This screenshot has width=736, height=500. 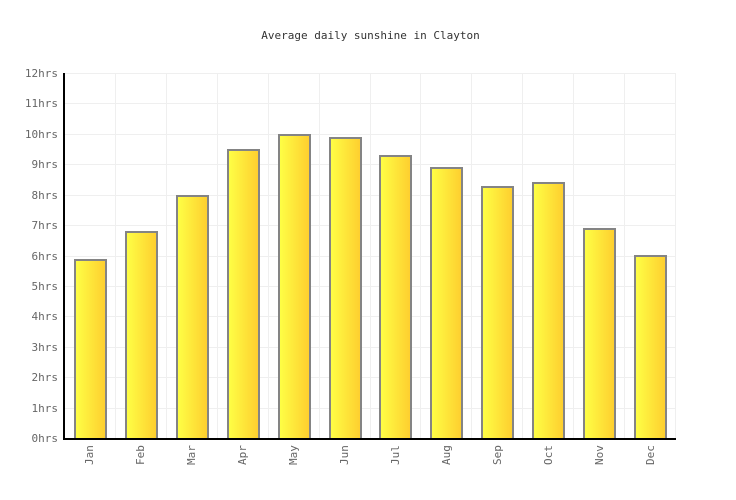 What do you see at coordinates (548, 310) in the screenshot?
I see `bar-oct` at bounding box center [548, 310].